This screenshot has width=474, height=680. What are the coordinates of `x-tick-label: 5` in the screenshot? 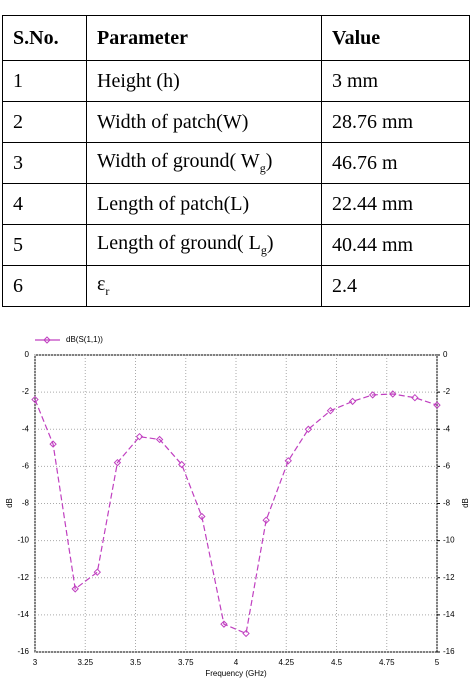 It's located at (437, 662).